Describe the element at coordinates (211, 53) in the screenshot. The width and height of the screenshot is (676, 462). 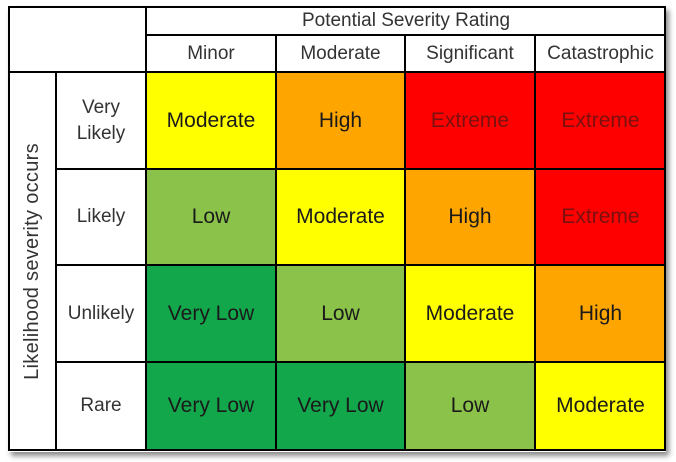
I see `column-header-minor: Minor` at that location.